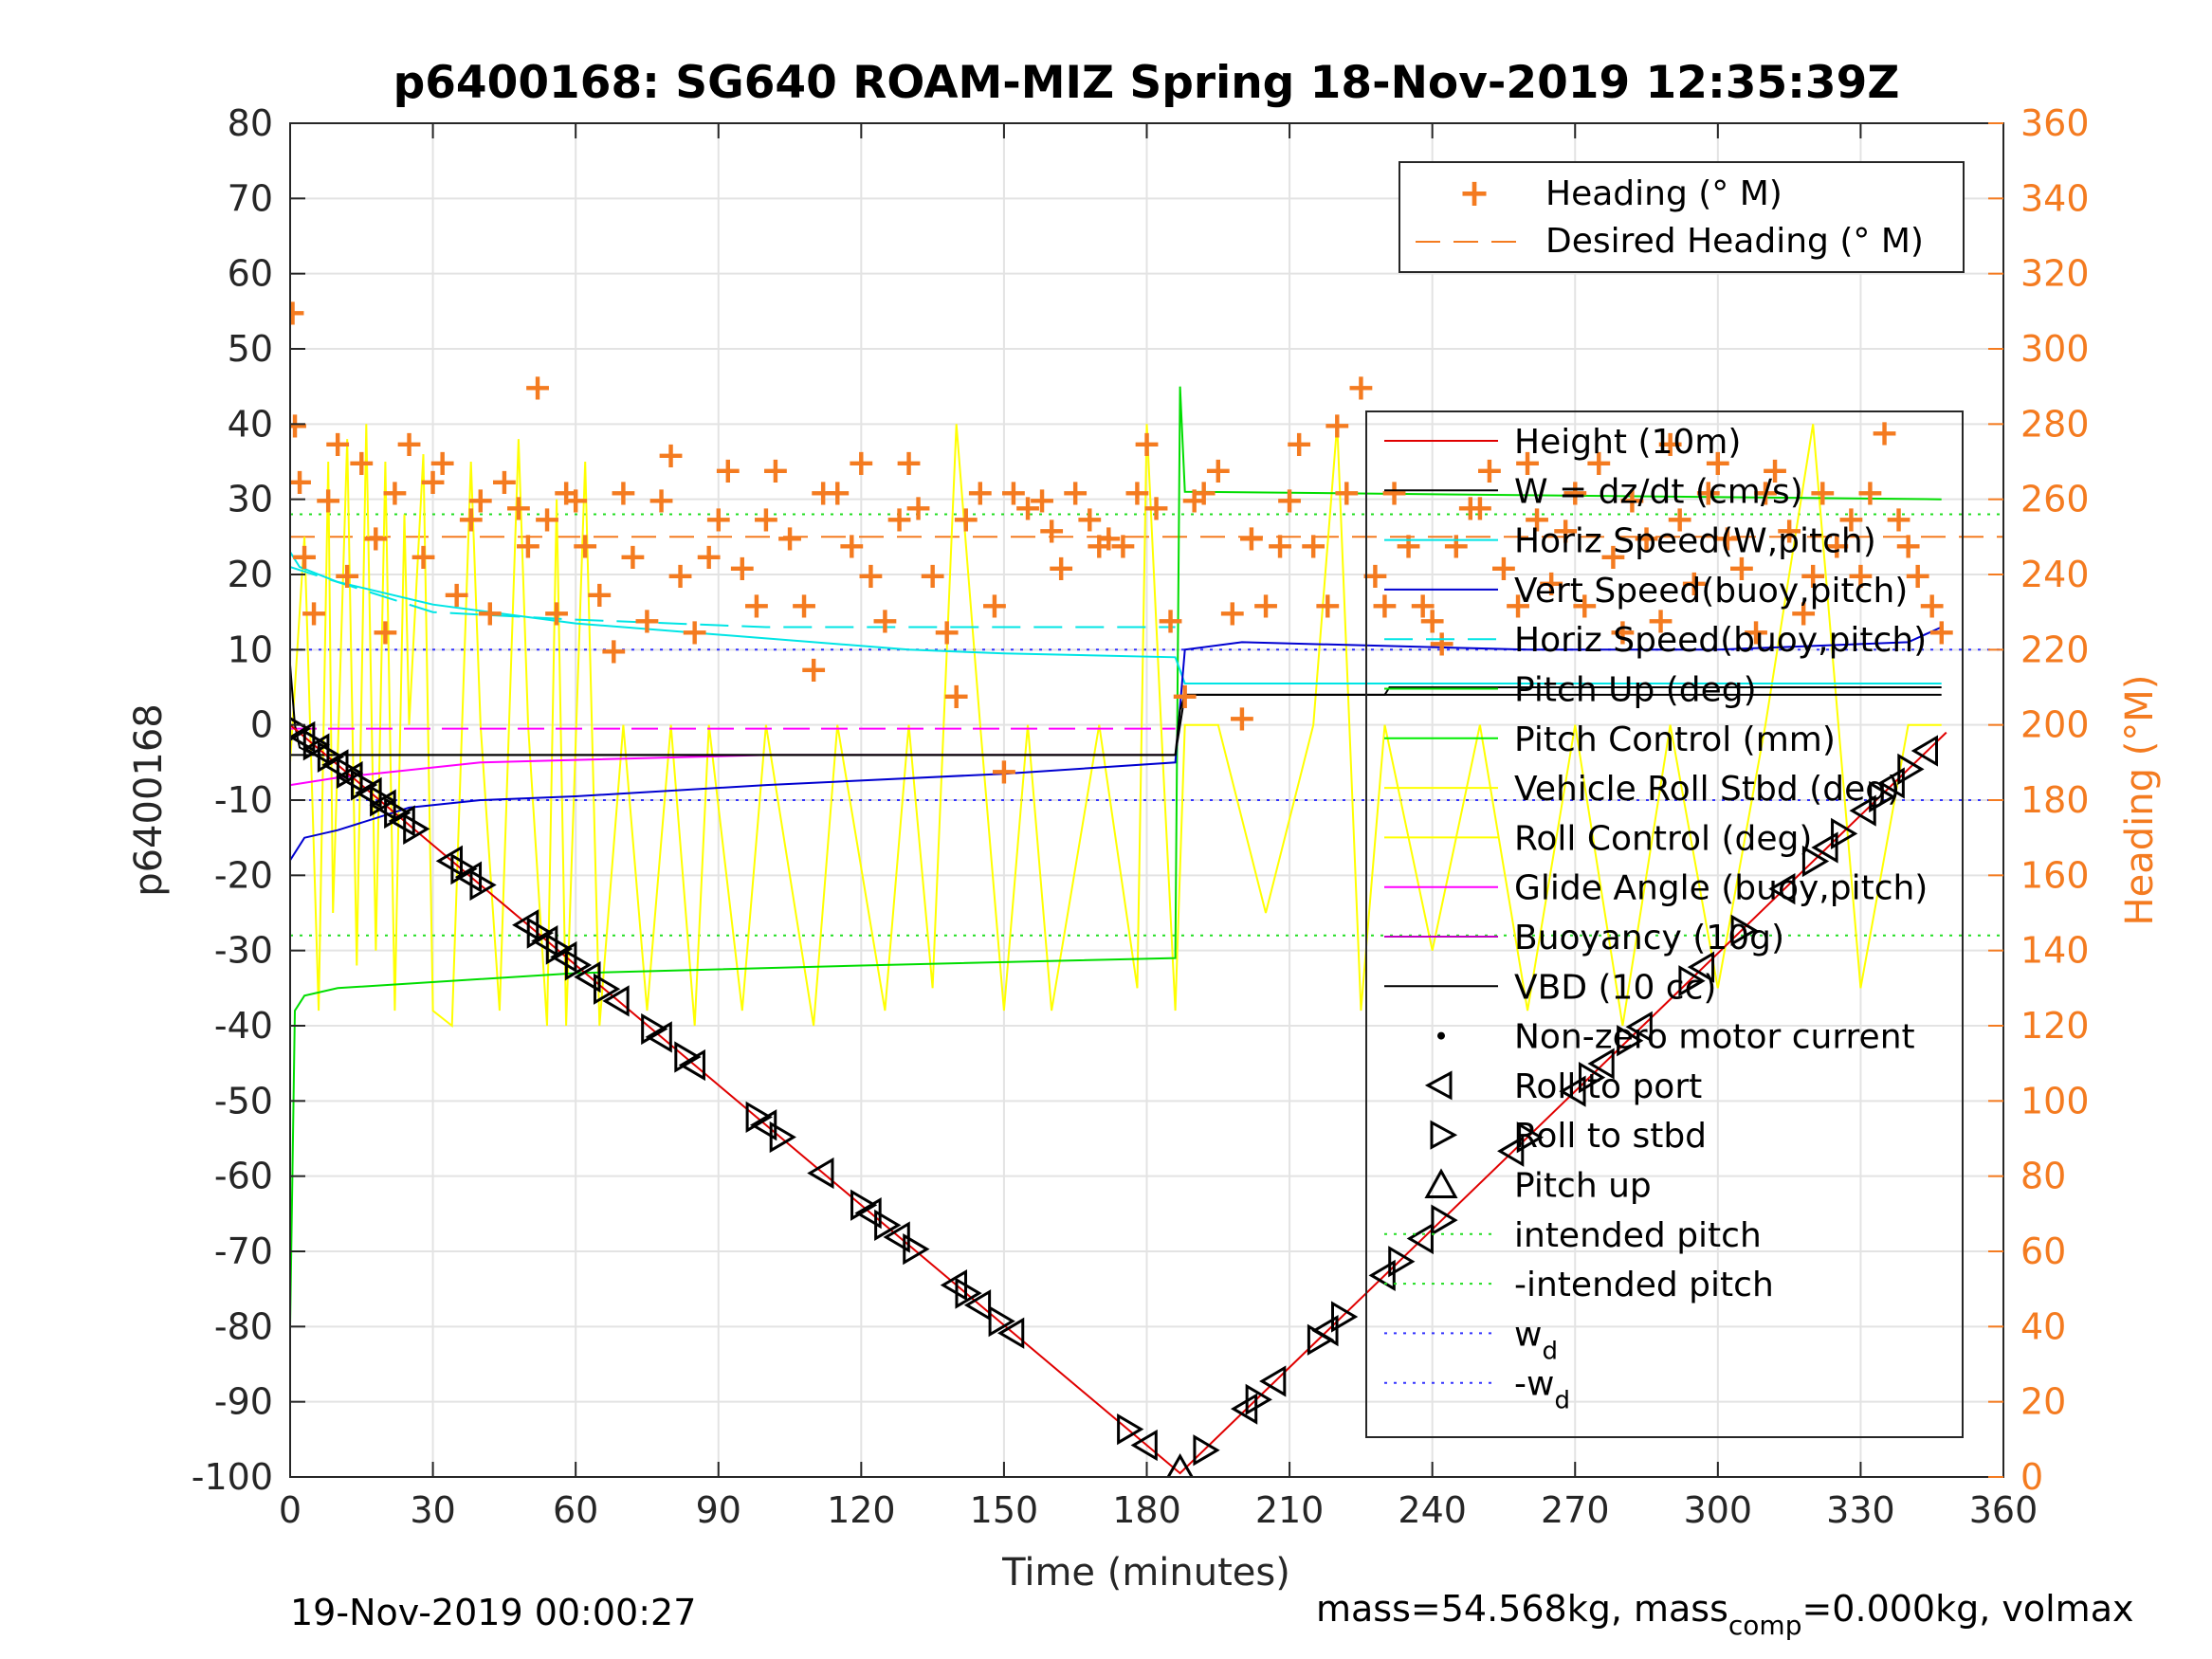 This screenshot has width=2212, height=1659. Describe the element at coordinates (1627, 442) in the screenshot. I see `legend-label: Height (10m)` at that location.